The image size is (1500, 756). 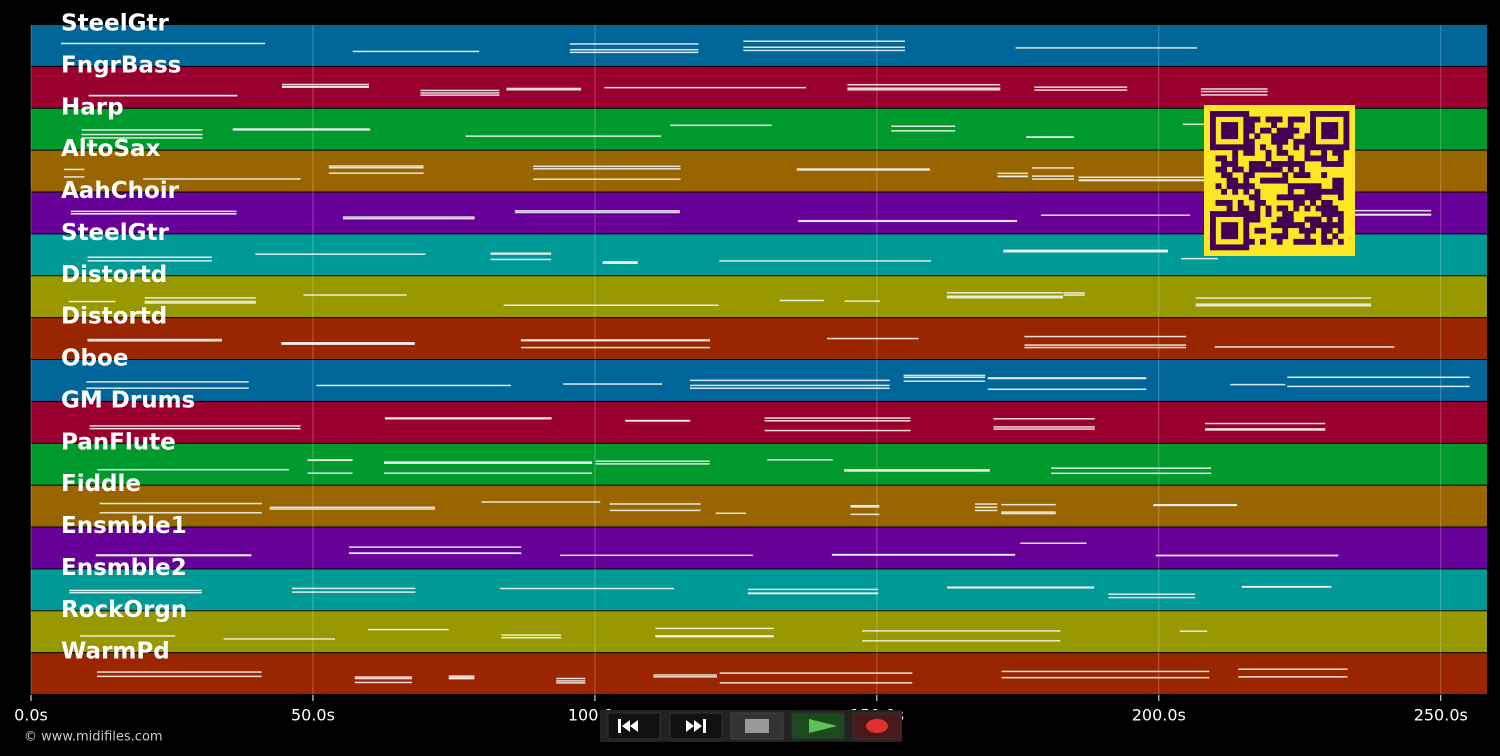 I want to click on play-button, so click(x=818, y=726).